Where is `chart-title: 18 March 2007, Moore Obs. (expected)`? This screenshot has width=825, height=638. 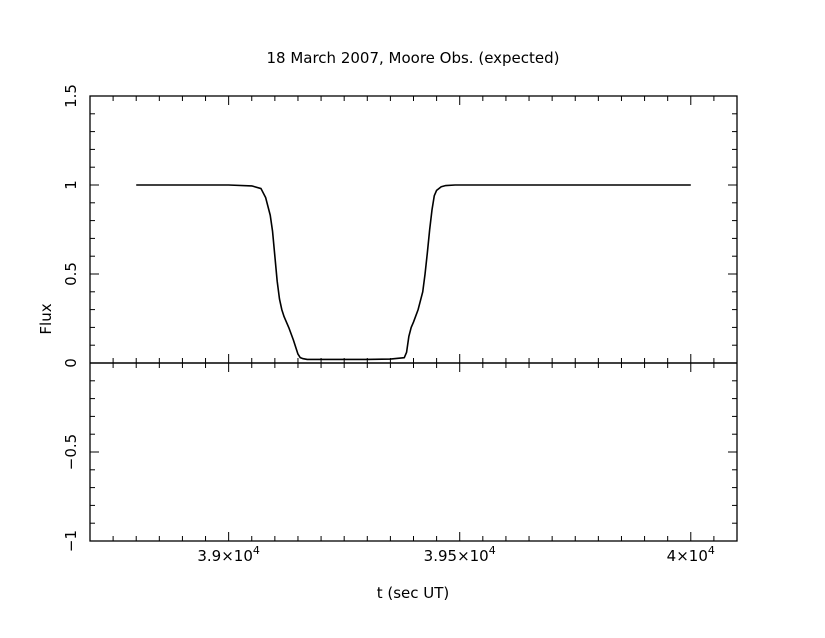
chart-title: 18 March 2007, Moore Obs. (expected) is located at coordinates (412, 58).